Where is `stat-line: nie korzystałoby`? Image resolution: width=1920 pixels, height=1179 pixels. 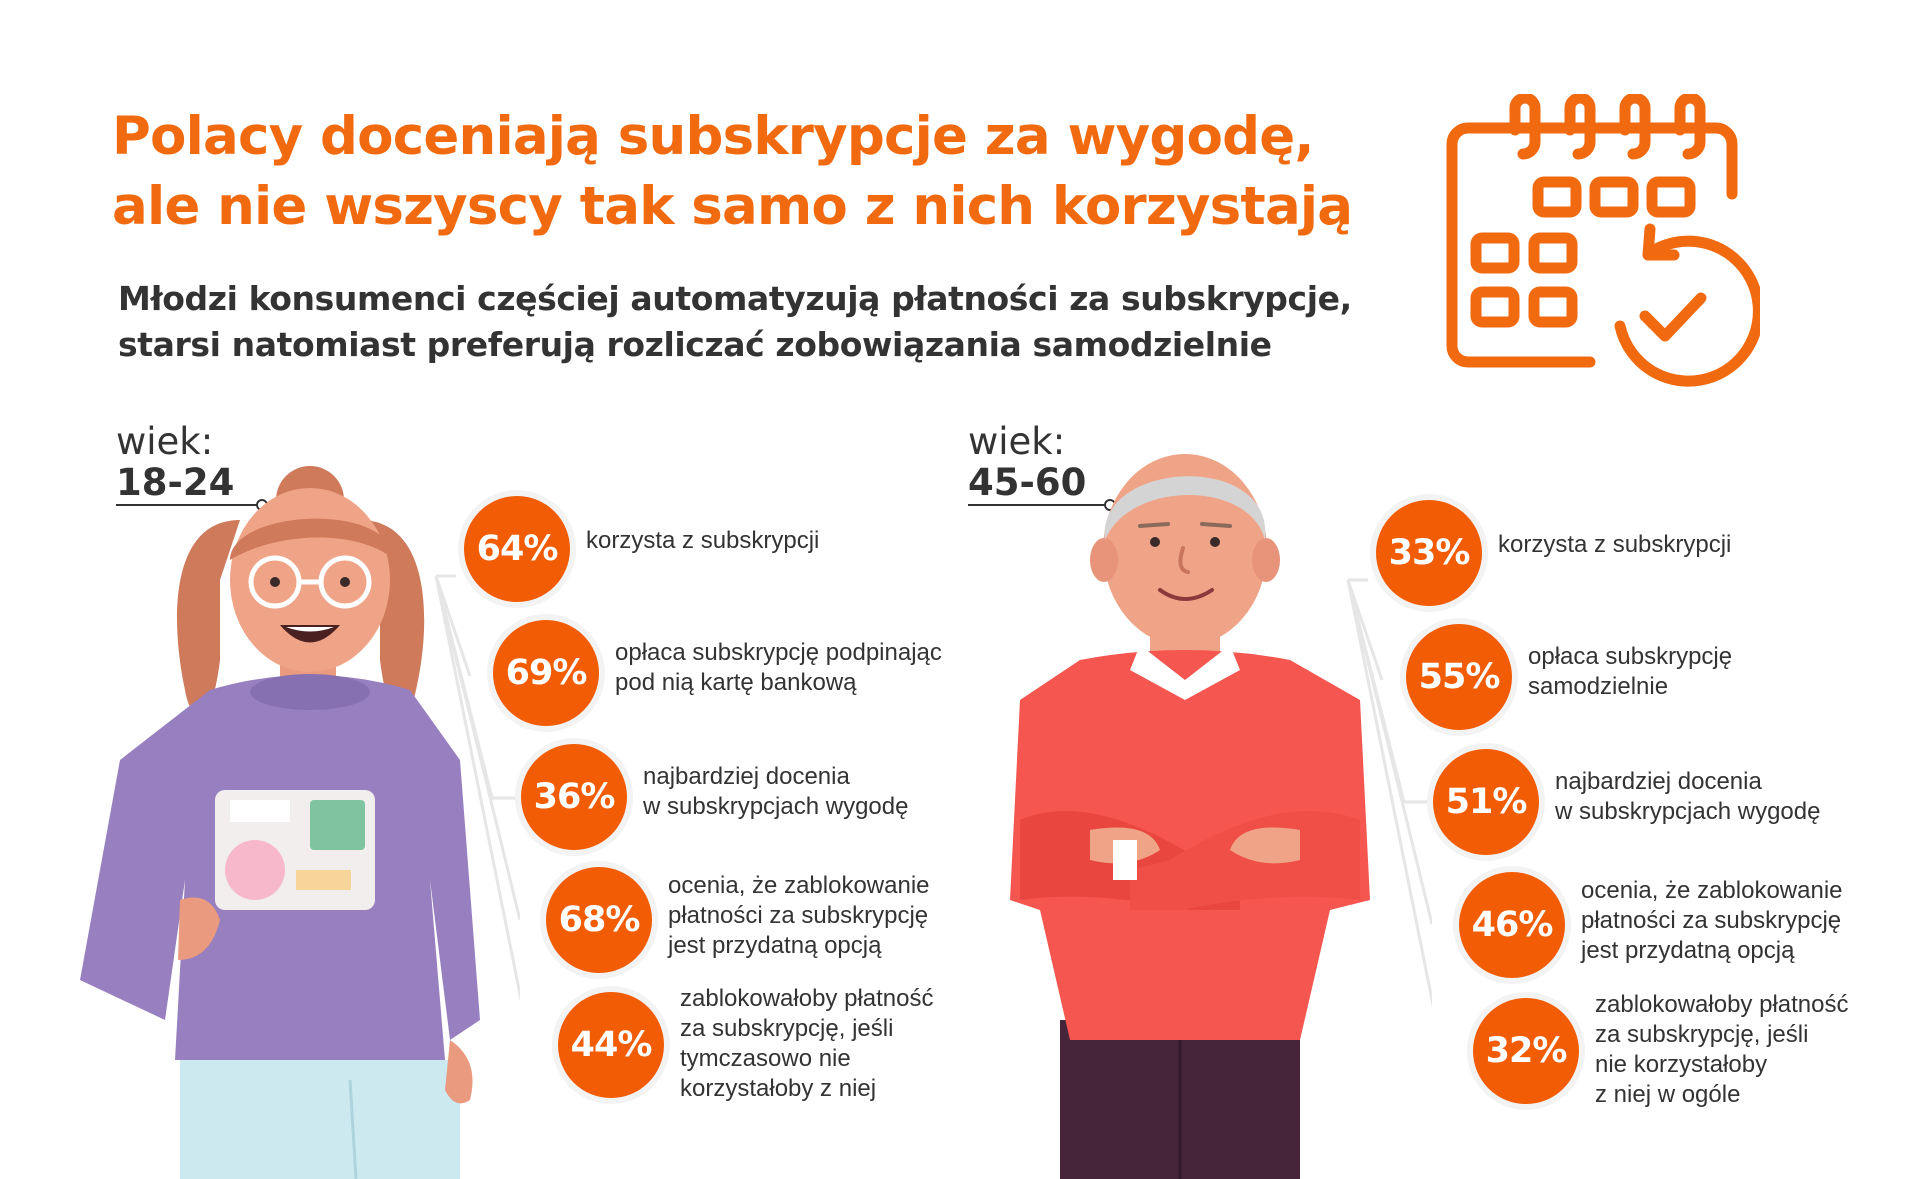
stat-line: nie korzystałoby is located at coordinates (1681, 1064).